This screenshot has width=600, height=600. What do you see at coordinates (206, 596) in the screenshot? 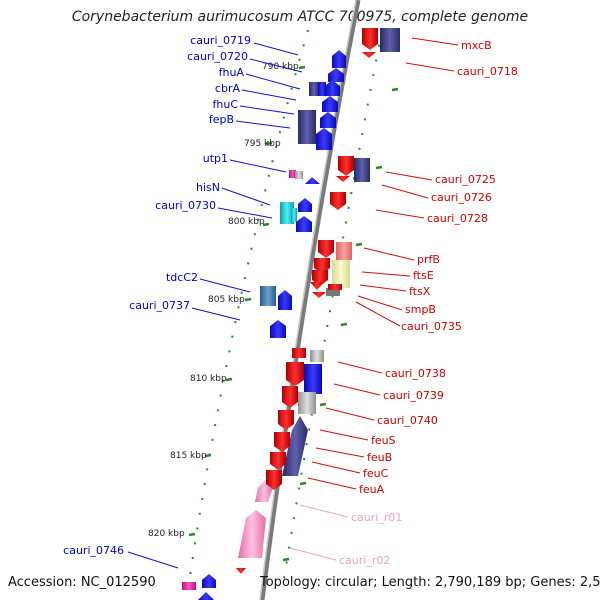
I see `gene-arrow-cauri_0746-b` at bounding box center [206, 596].